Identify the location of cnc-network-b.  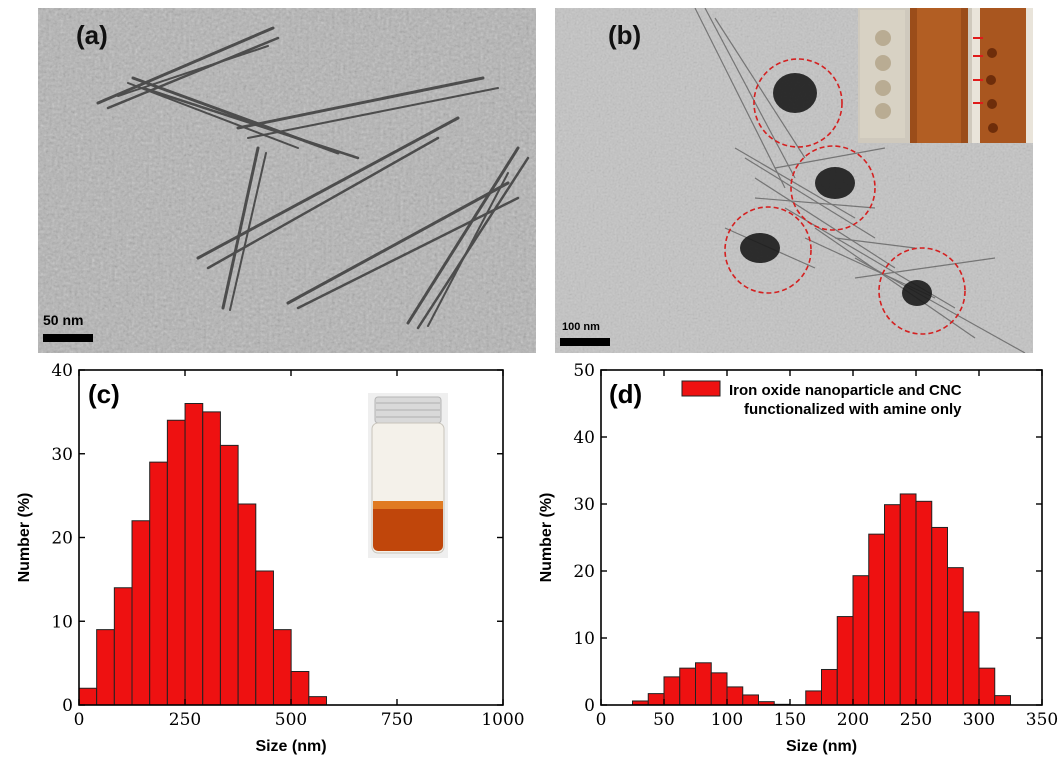
(860, 180).